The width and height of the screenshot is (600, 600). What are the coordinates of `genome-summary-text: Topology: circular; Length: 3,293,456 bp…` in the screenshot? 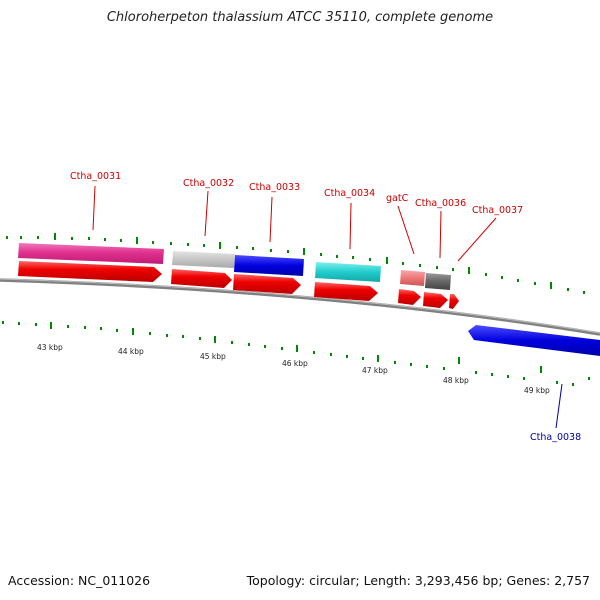 It's located at (418, 580).